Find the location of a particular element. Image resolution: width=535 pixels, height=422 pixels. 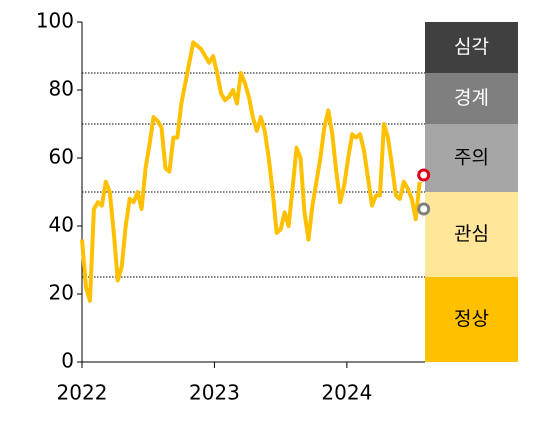

y-tick-label: 40 is located at coordinates (61, 225).